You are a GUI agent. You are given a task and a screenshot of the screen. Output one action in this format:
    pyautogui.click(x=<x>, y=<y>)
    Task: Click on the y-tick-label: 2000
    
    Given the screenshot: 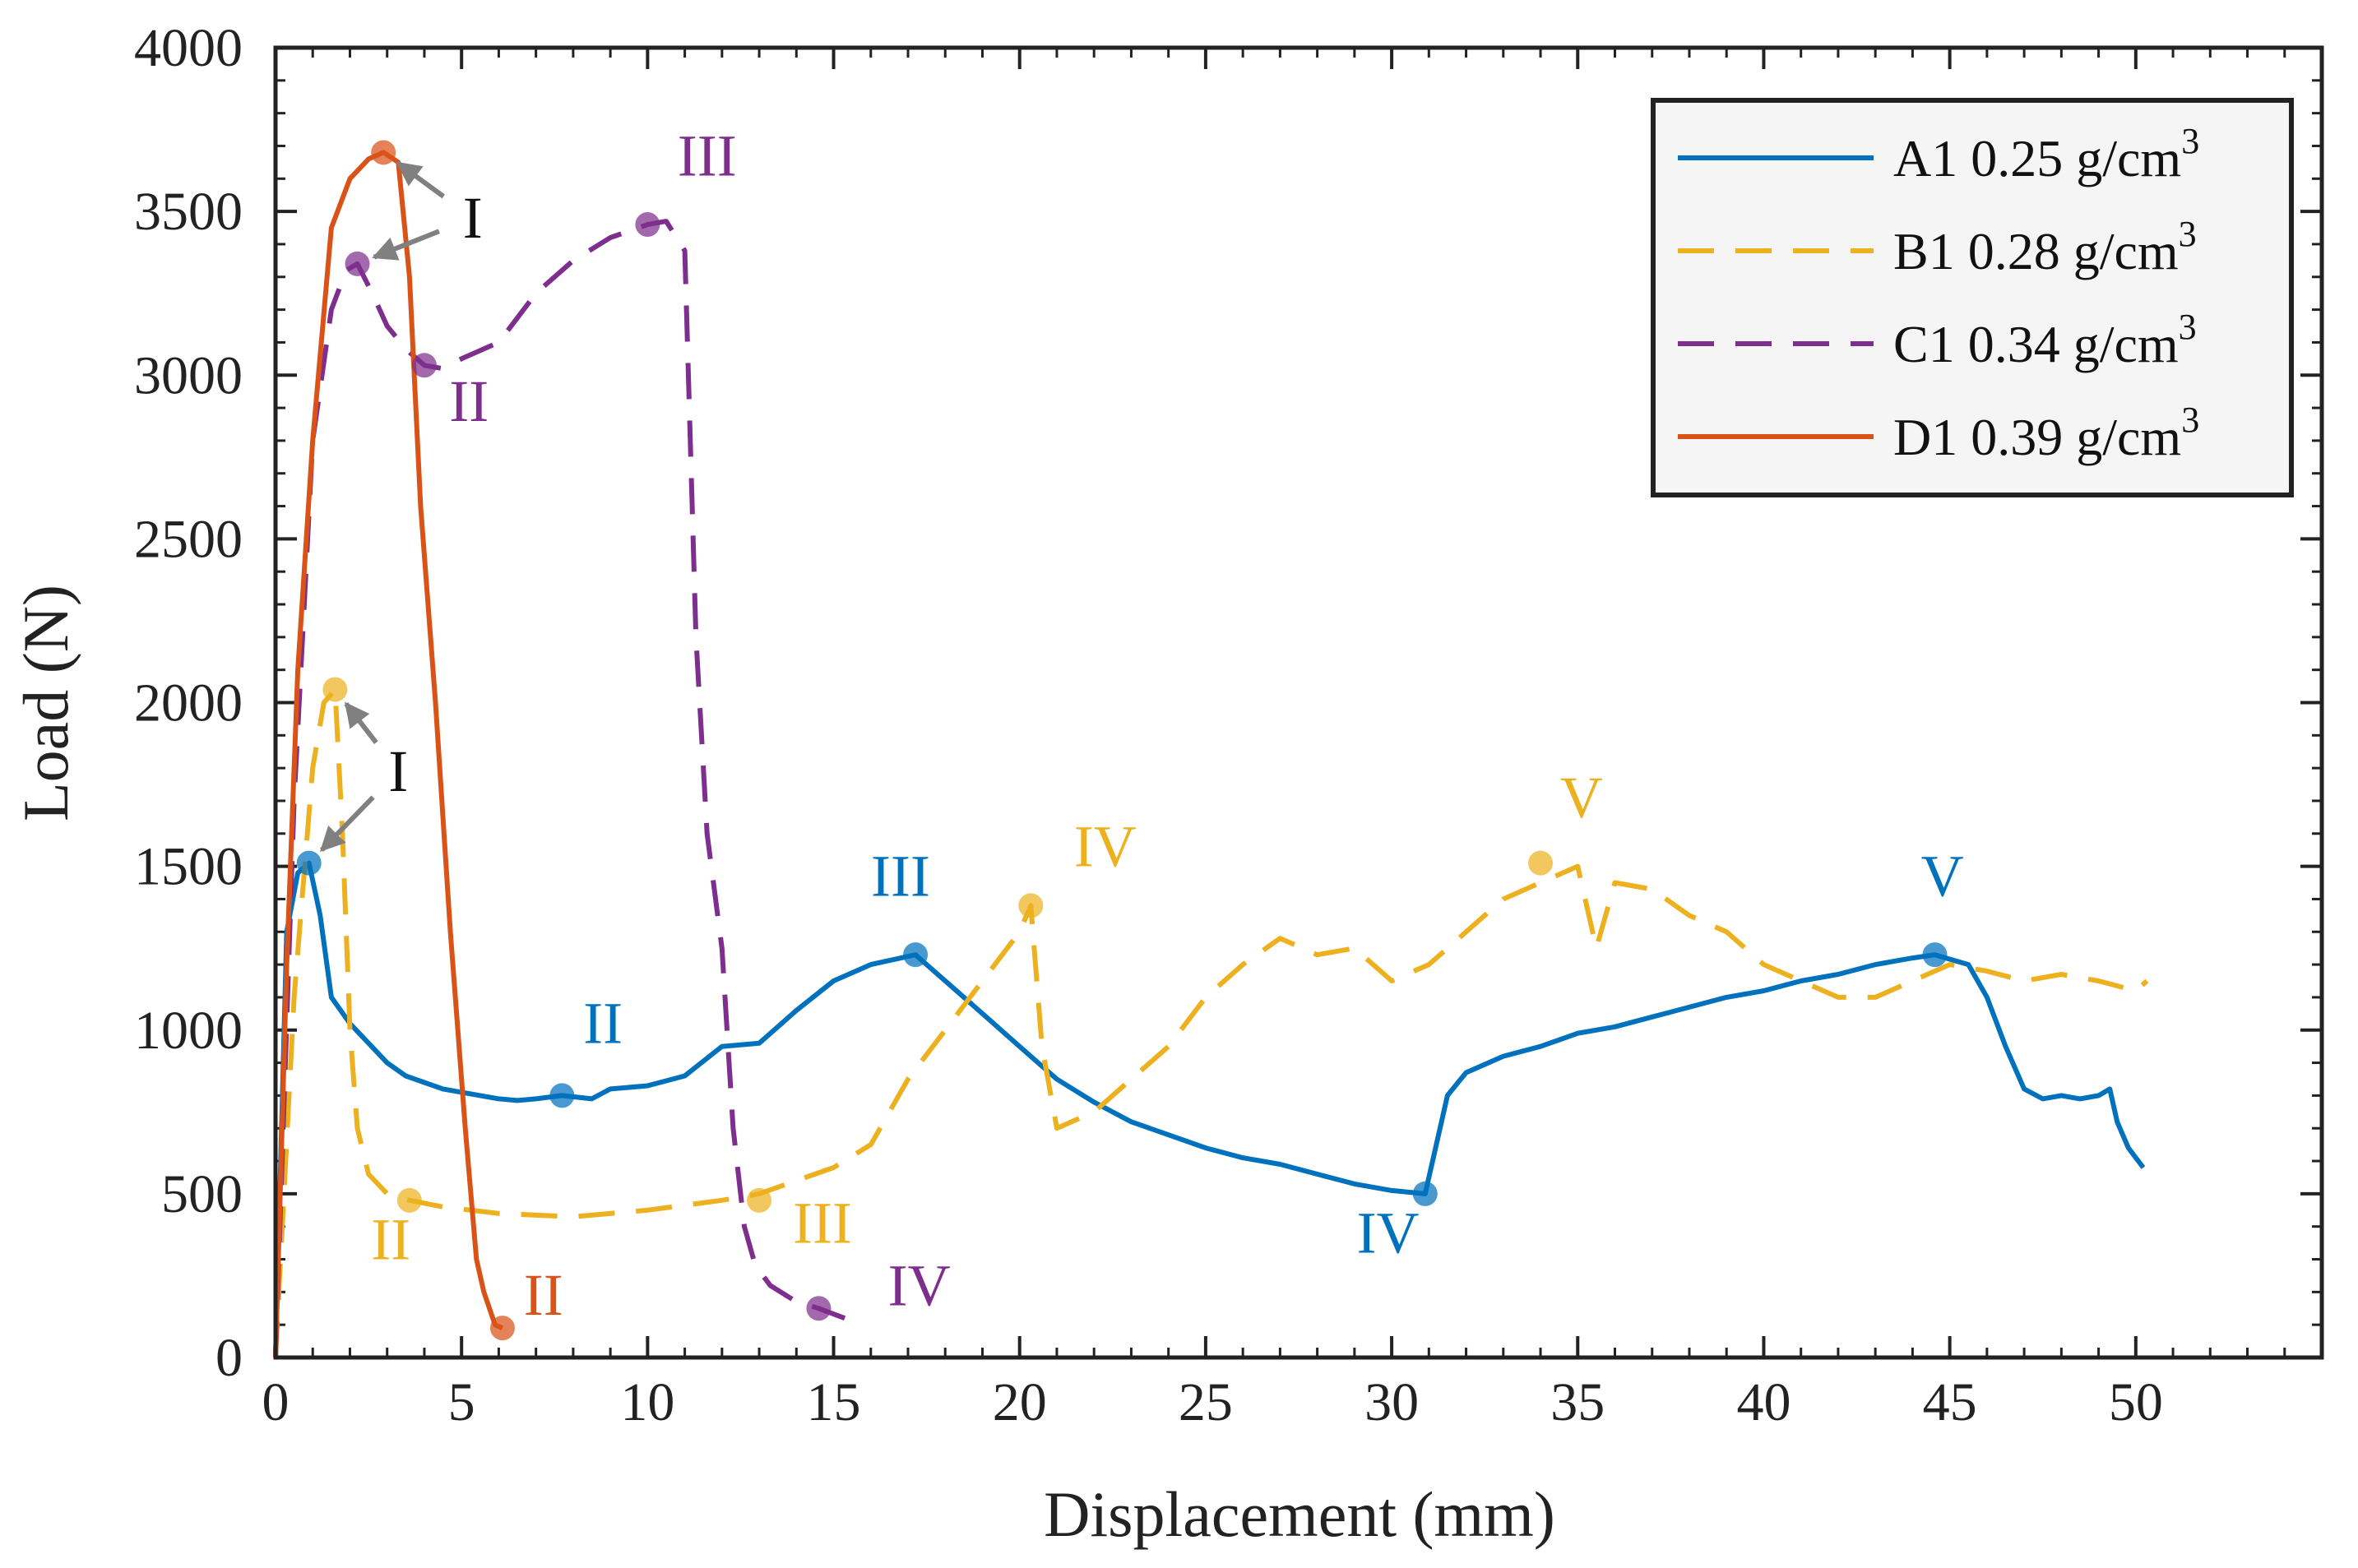 What is the action you would take?
    pyautogui.click(x=188, y=703)
    